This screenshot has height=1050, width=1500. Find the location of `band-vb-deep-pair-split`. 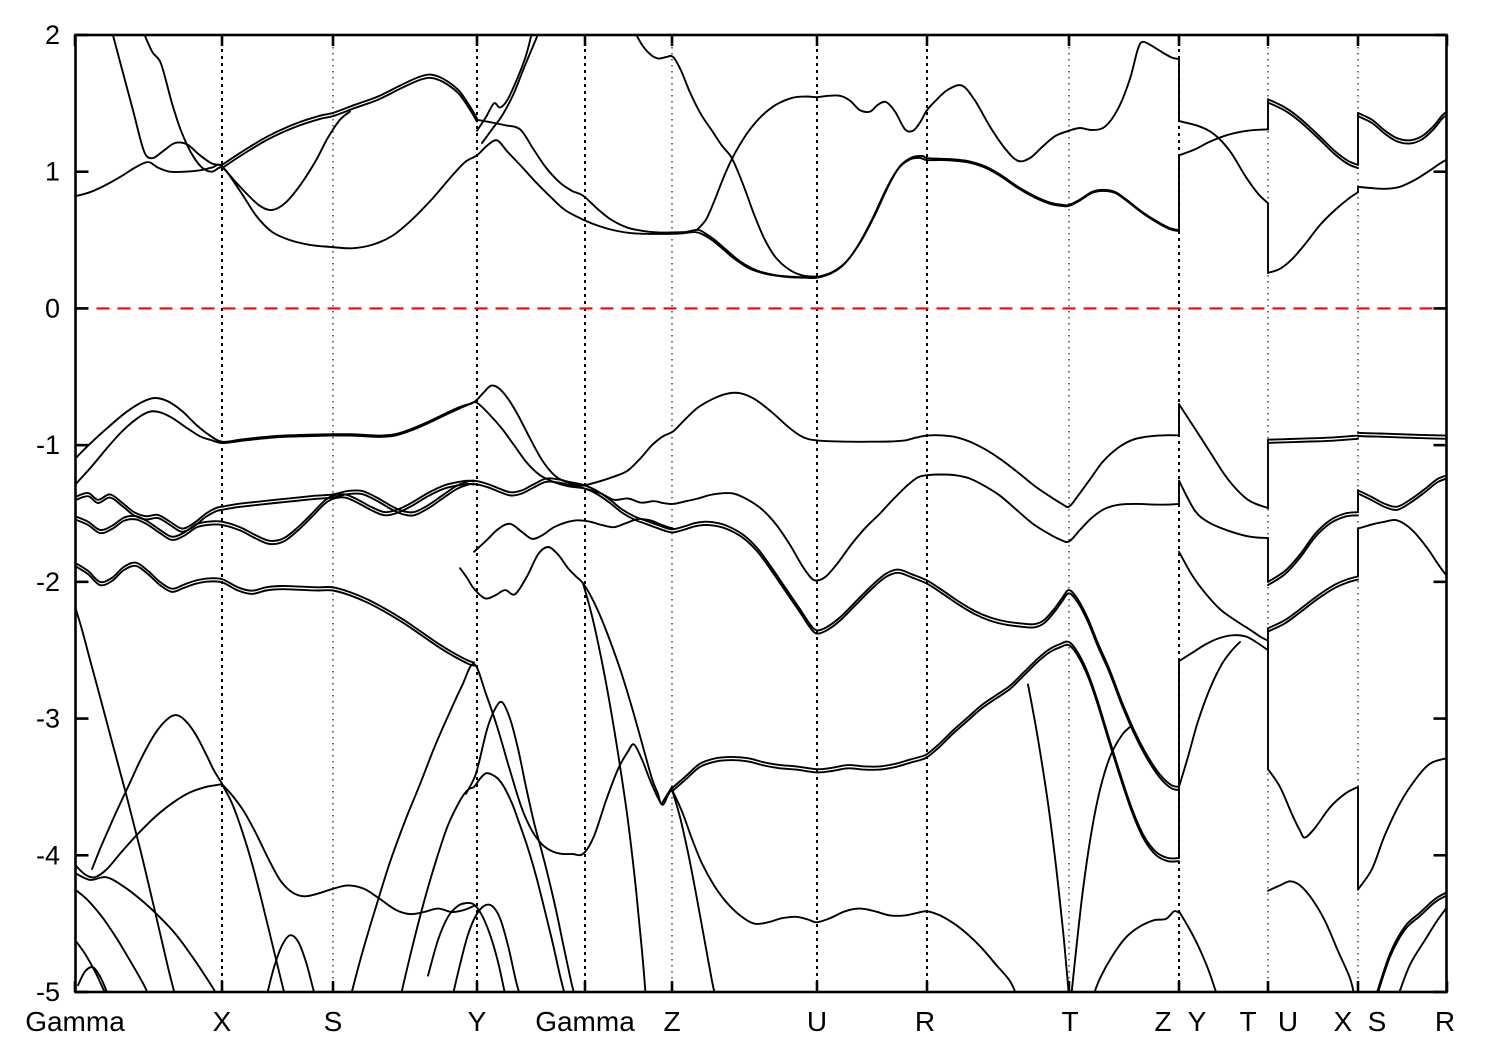

band-vb-deep-pair-split is located at coordinates (275, 615).